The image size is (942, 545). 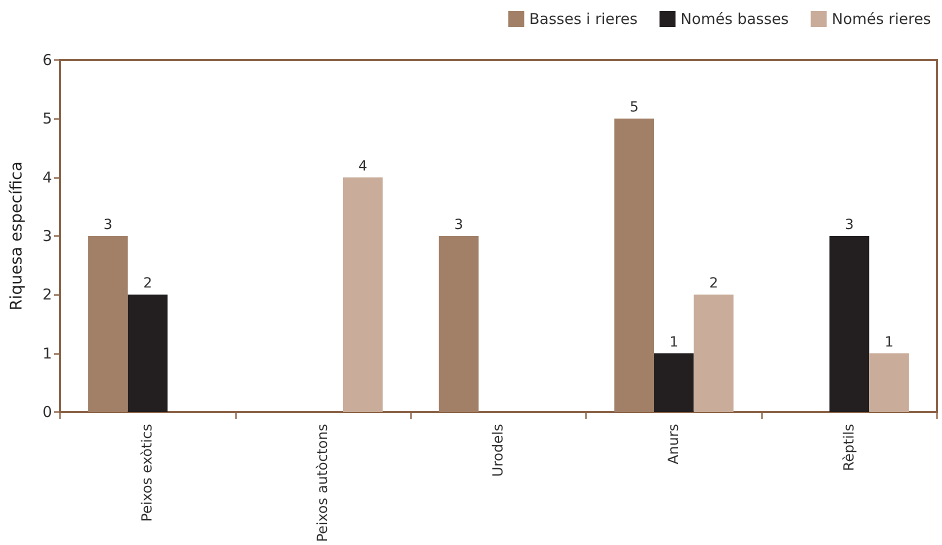 I want to click on legend-label: Només basses, so click(x=734, y=19).